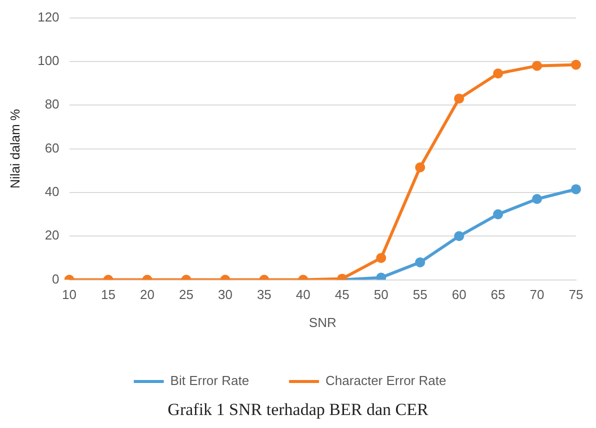 This screenshot has height=428, width=596. What do you see at coordinates (381, 294) in the screenshot?
I see `x-tick-label: 50` at bounding box center [381, 294].